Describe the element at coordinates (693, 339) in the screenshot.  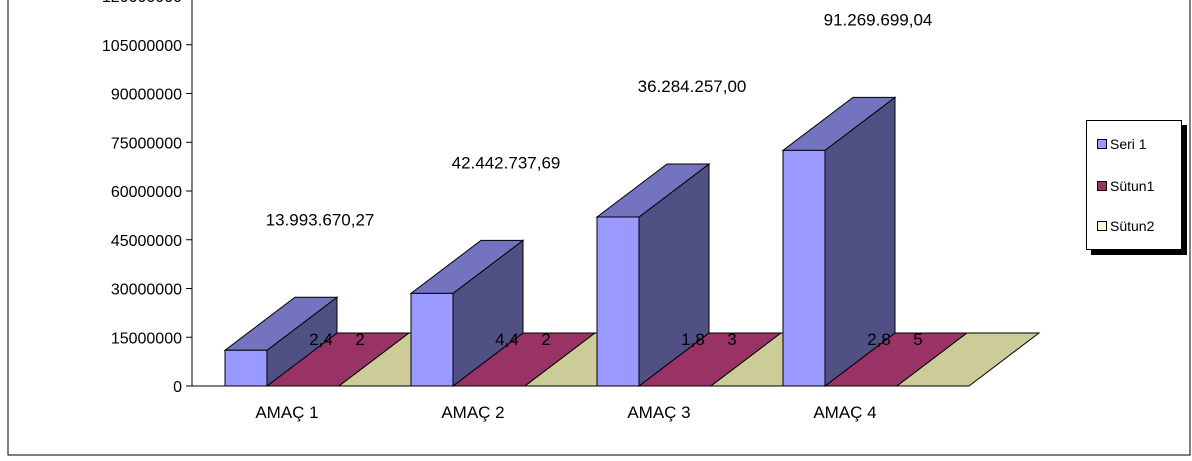
I see `sutun1-value-label: 1,8` at that location.